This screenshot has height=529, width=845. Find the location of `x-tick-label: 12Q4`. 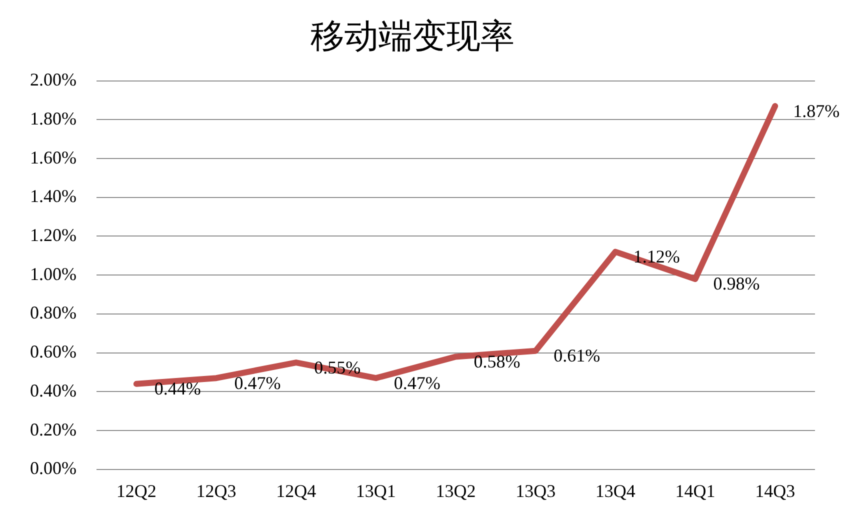

x-tick-label: 12Q4 is located at coordinates (296, 490).